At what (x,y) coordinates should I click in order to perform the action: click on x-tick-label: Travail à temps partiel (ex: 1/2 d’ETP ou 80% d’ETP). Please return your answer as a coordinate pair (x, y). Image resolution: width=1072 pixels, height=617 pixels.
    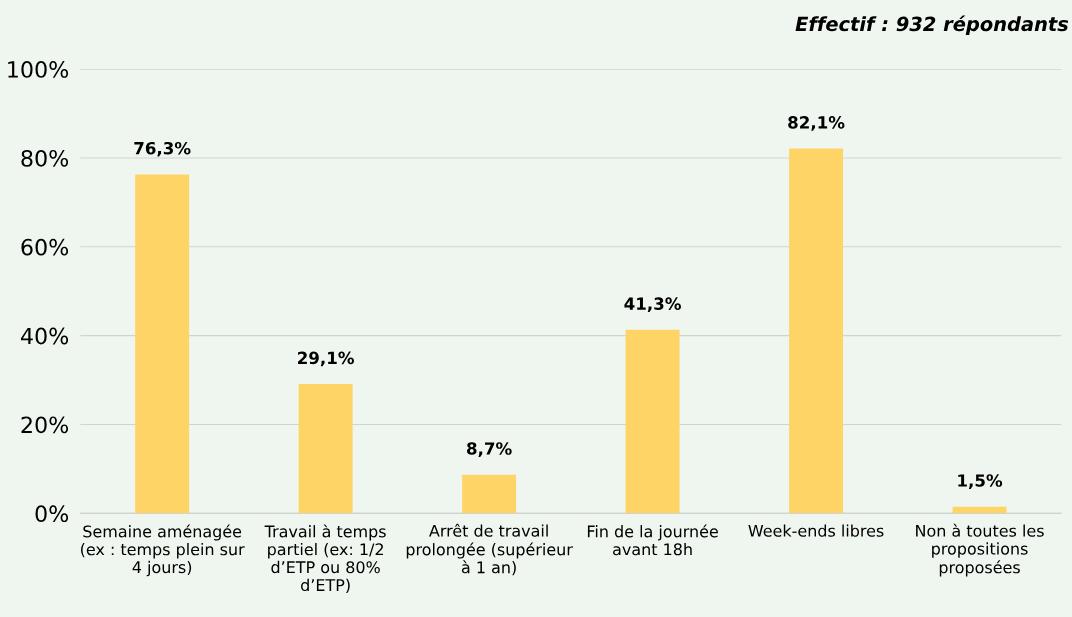
    Looking at the image, I should click on (325, 558).